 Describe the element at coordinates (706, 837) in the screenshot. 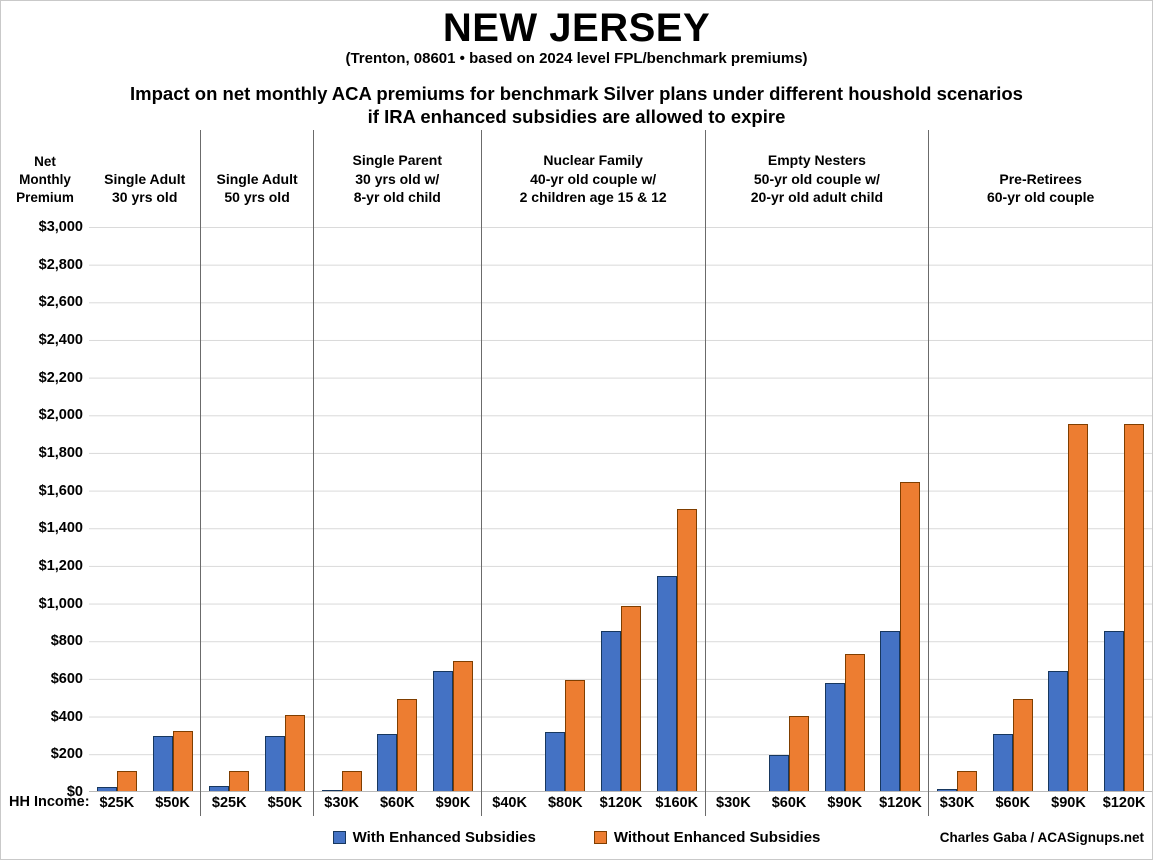

I see `legend-item-without-subsidies: Without Enhanced Subsidies` at that location.